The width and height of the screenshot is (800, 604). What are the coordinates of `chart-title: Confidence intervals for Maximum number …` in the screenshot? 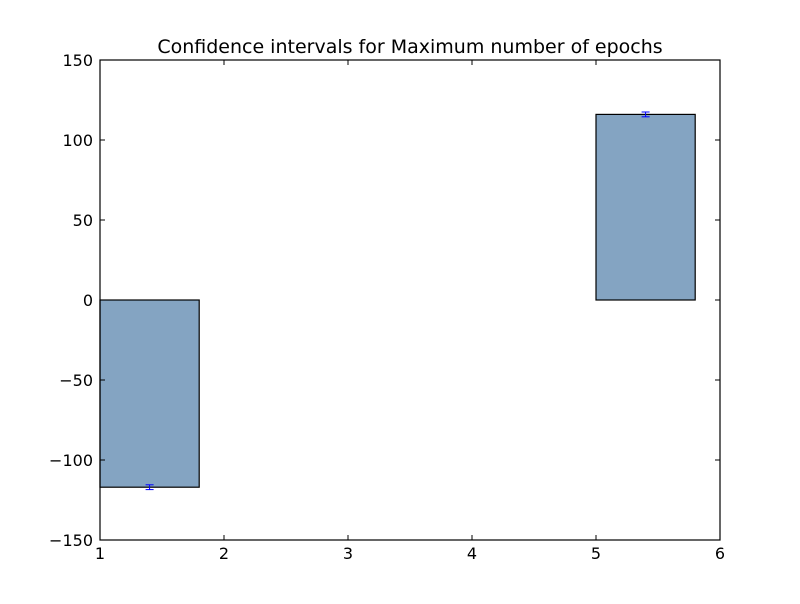 It's located at (409, 47).